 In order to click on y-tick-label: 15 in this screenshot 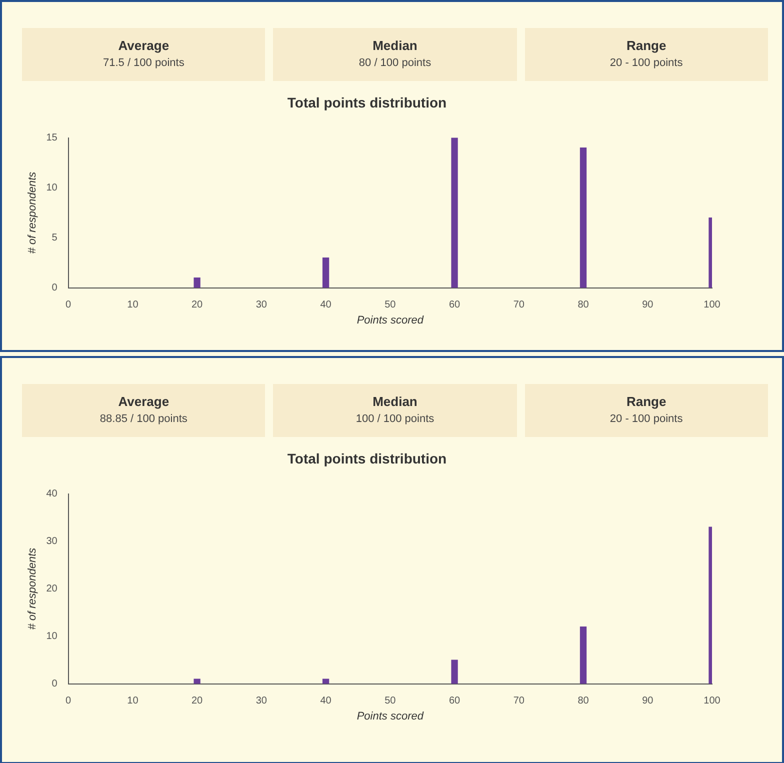, I will do `click(52, 138)`.